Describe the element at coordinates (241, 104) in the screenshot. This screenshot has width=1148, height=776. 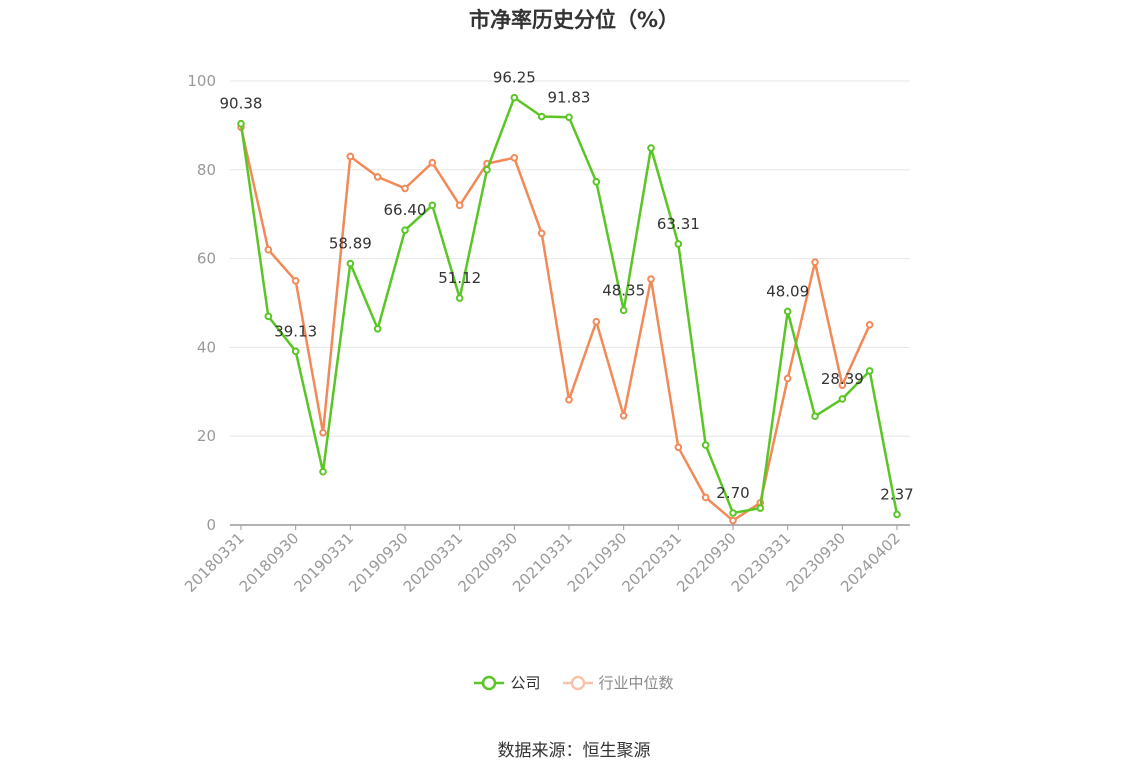
I see `data-label: 90.38` at that location.